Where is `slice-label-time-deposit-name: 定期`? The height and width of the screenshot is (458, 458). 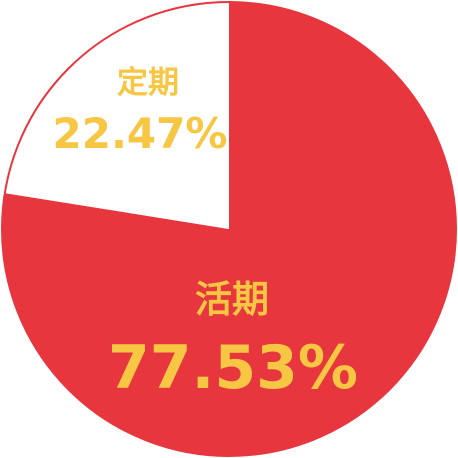 slice-label-time-deposit-name: 定期 is located at coordinates (148, 83).